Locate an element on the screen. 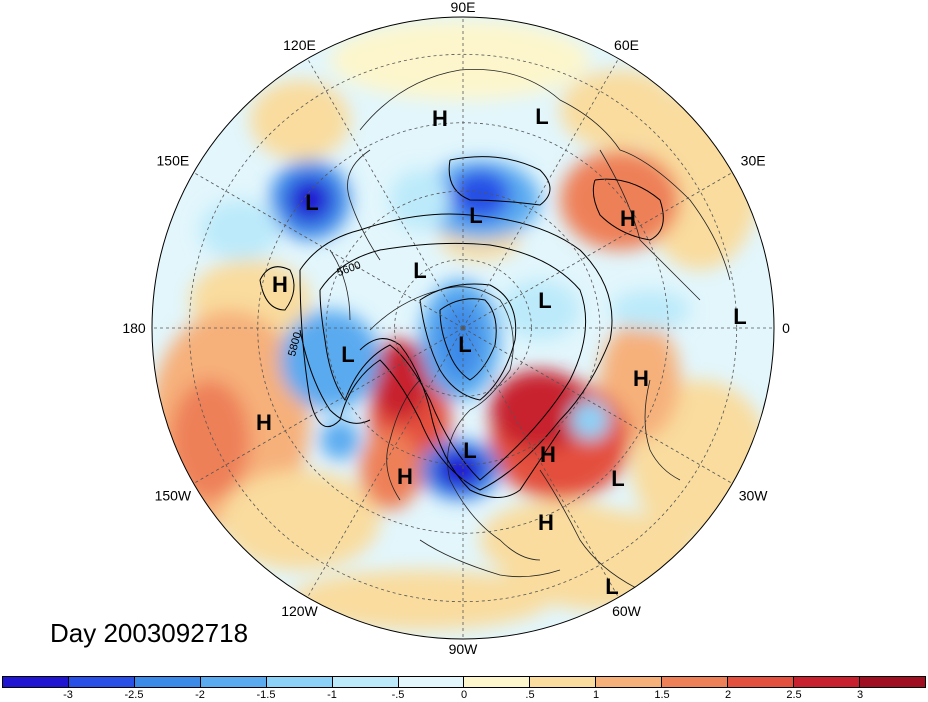 The height and width of the screenshot is (702, 928). colorbar-tick-label: 0 is located at coordinates (464, 695).